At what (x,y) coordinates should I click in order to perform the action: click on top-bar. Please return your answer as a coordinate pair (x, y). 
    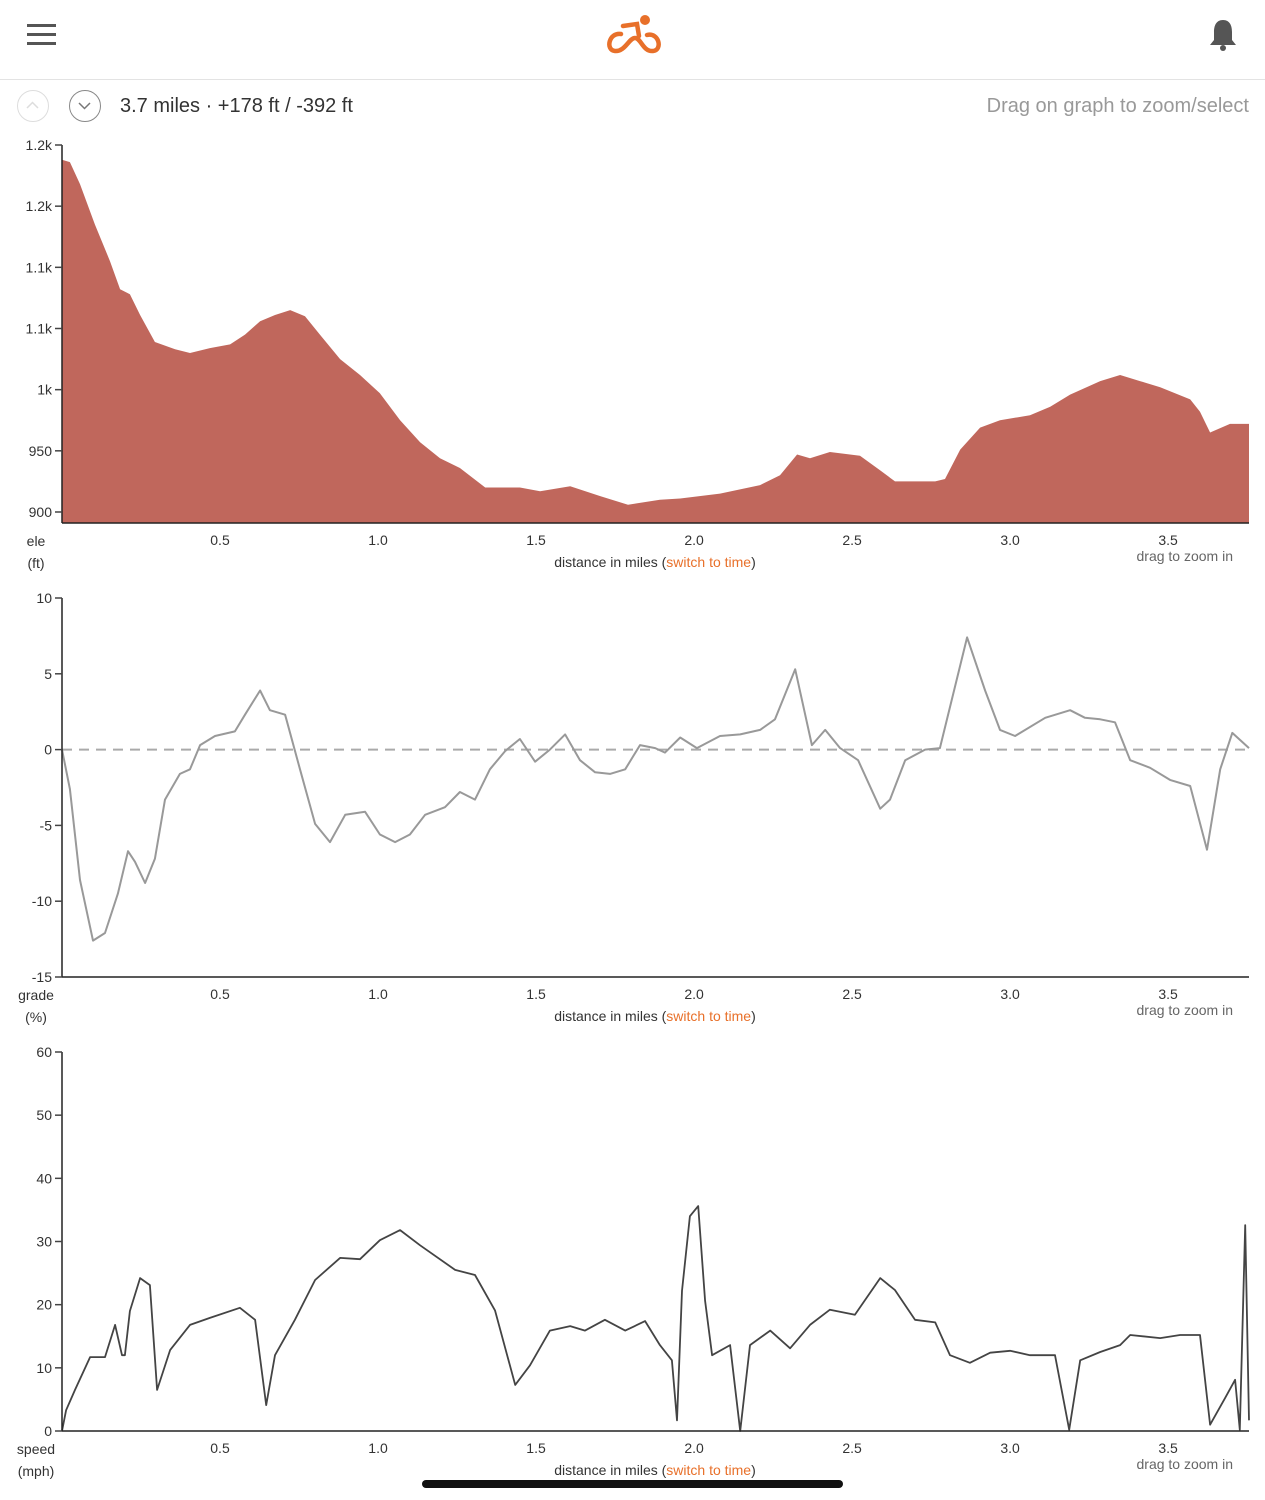
    Looking at the image, I should click on (632, 40).